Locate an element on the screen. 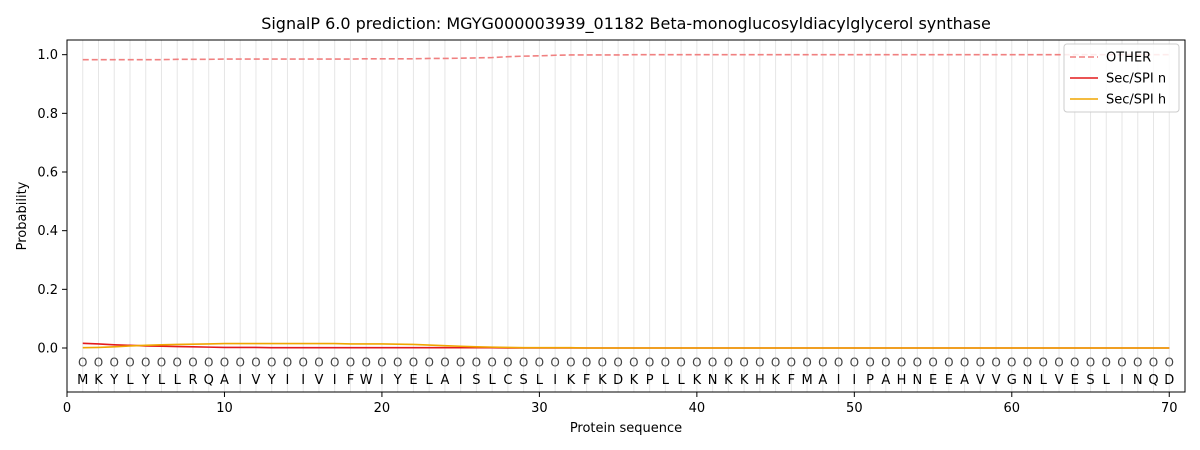  legend-box is located at coordinates (1121, 78).